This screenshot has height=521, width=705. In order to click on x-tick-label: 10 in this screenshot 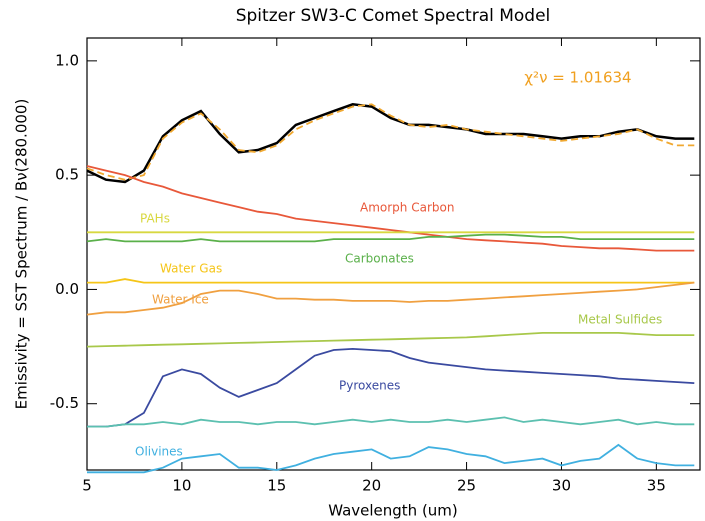, I will do `click(181, 486)`.